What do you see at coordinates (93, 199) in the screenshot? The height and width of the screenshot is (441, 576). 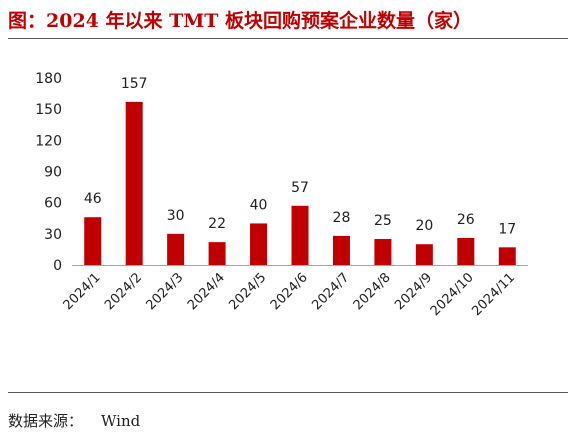 I see `data-label: 46` at bounding box center [93, 199].